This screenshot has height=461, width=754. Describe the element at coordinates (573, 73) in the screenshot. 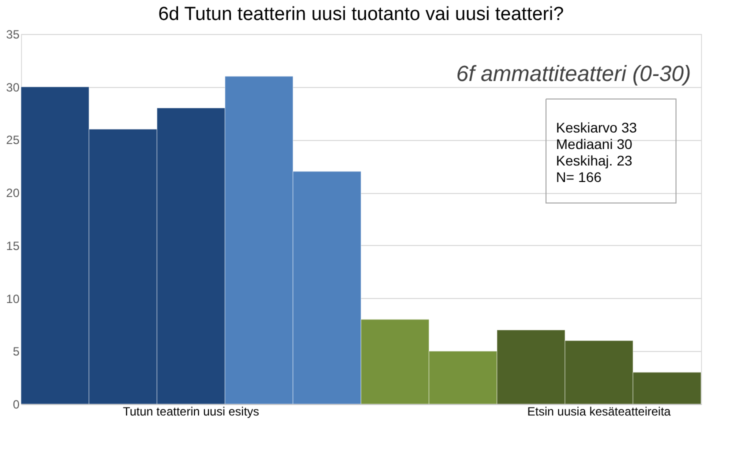

I see `annotation: 6f ammattiteatteri (0-30)` at that location.